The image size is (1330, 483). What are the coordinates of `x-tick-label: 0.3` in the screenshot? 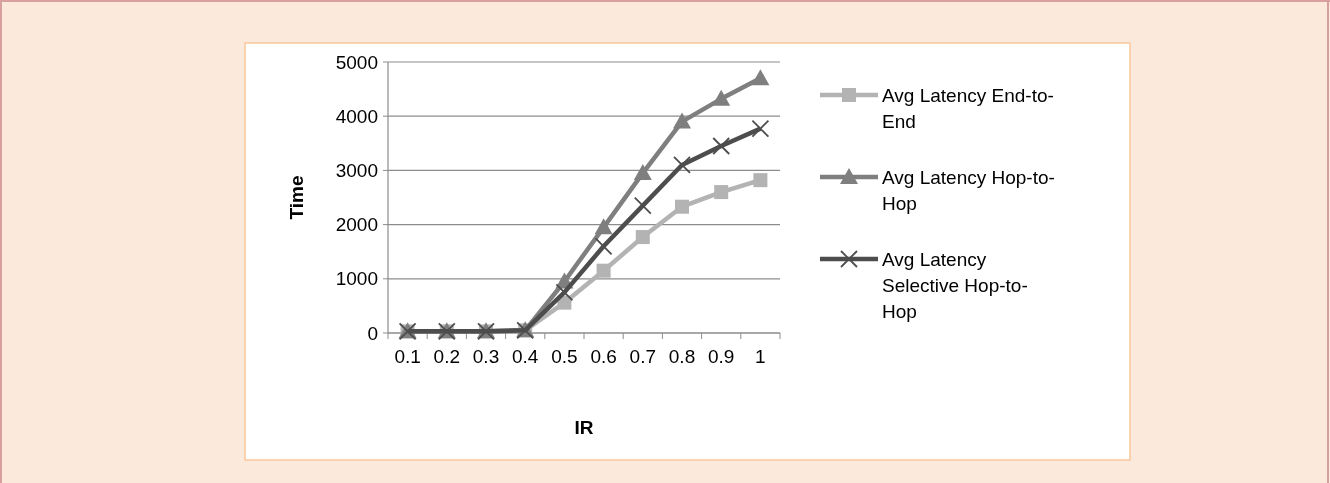 It's located at (486, 356).